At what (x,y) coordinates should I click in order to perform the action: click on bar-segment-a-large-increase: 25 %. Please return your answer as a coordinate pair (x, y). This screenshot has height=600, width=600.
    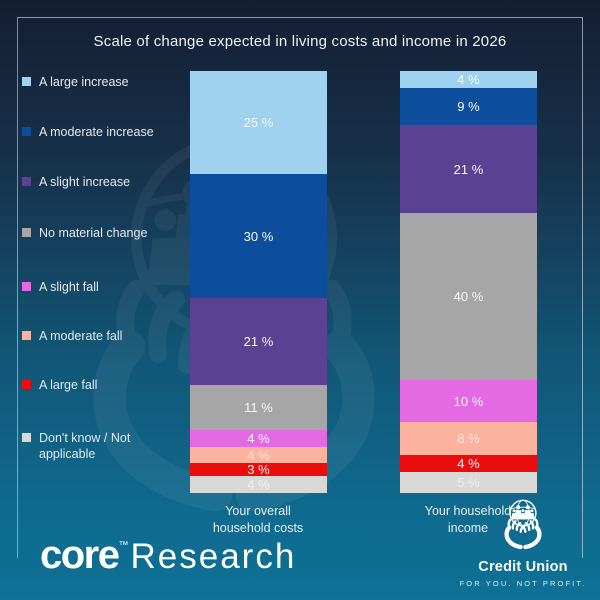
    Looking at the image, I should click on (258, 123).